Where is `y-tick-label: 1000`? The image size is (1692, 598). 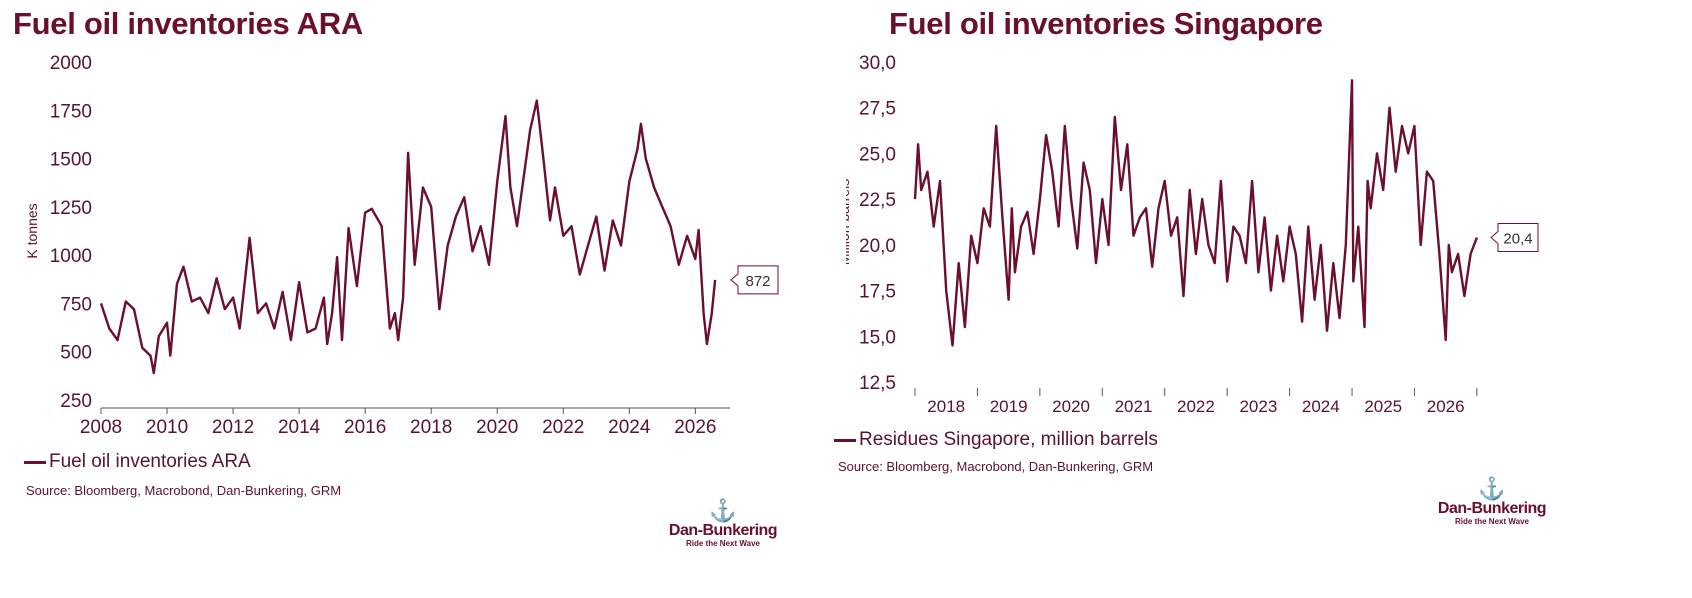 y-tick-label: 1000 is located at coordinates (71, 256).